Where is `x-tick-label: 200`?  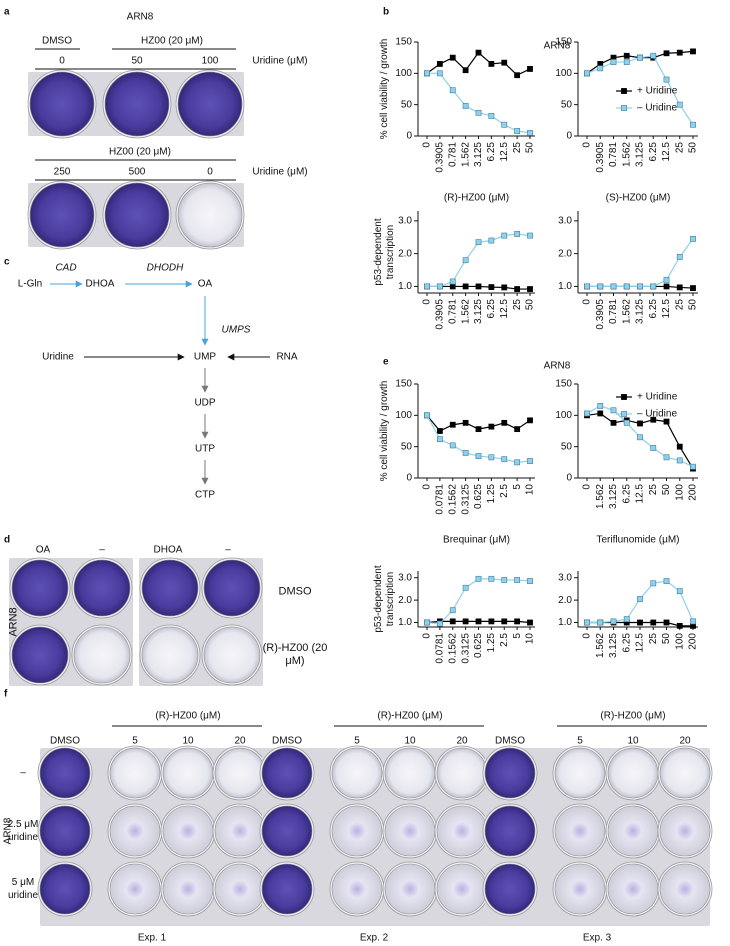 x-tick-label: 200 is located at coordinates (693, 492).